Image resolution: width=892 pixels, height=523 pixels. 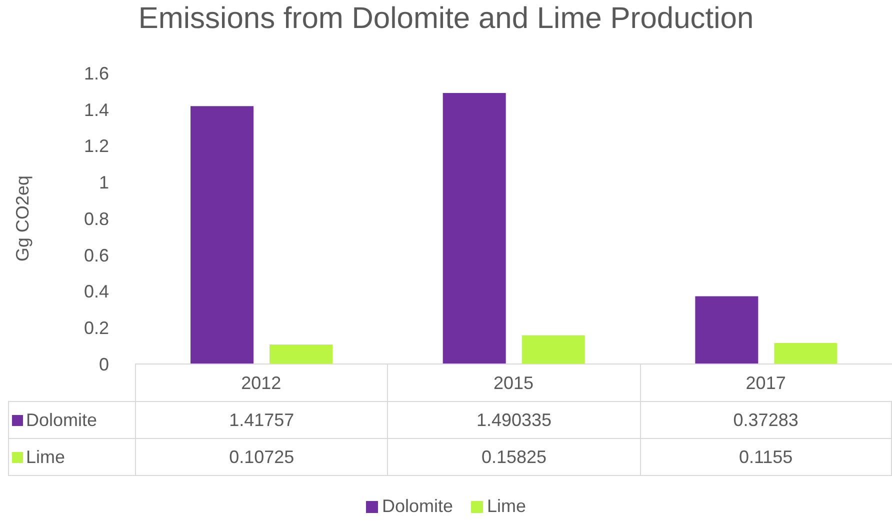 I want to click on data-label: 0.15825, so click(x=513, y=457).